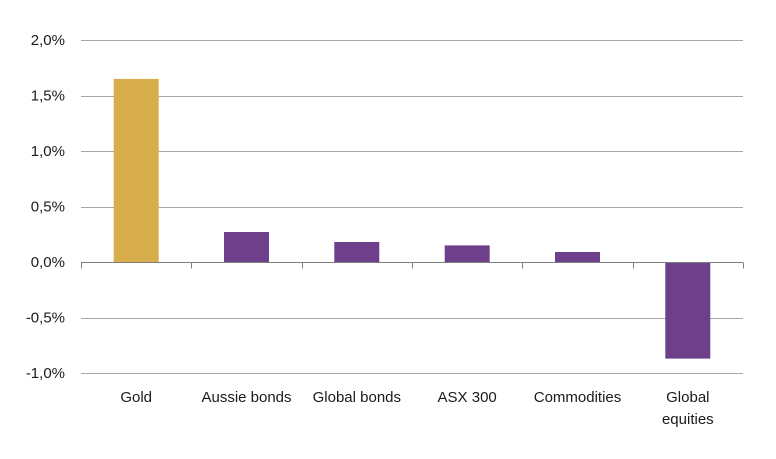 Image resolution: width=776 pixels, height=459 pixels. I want to click on x-category-label: Gold, so click(136, 397).